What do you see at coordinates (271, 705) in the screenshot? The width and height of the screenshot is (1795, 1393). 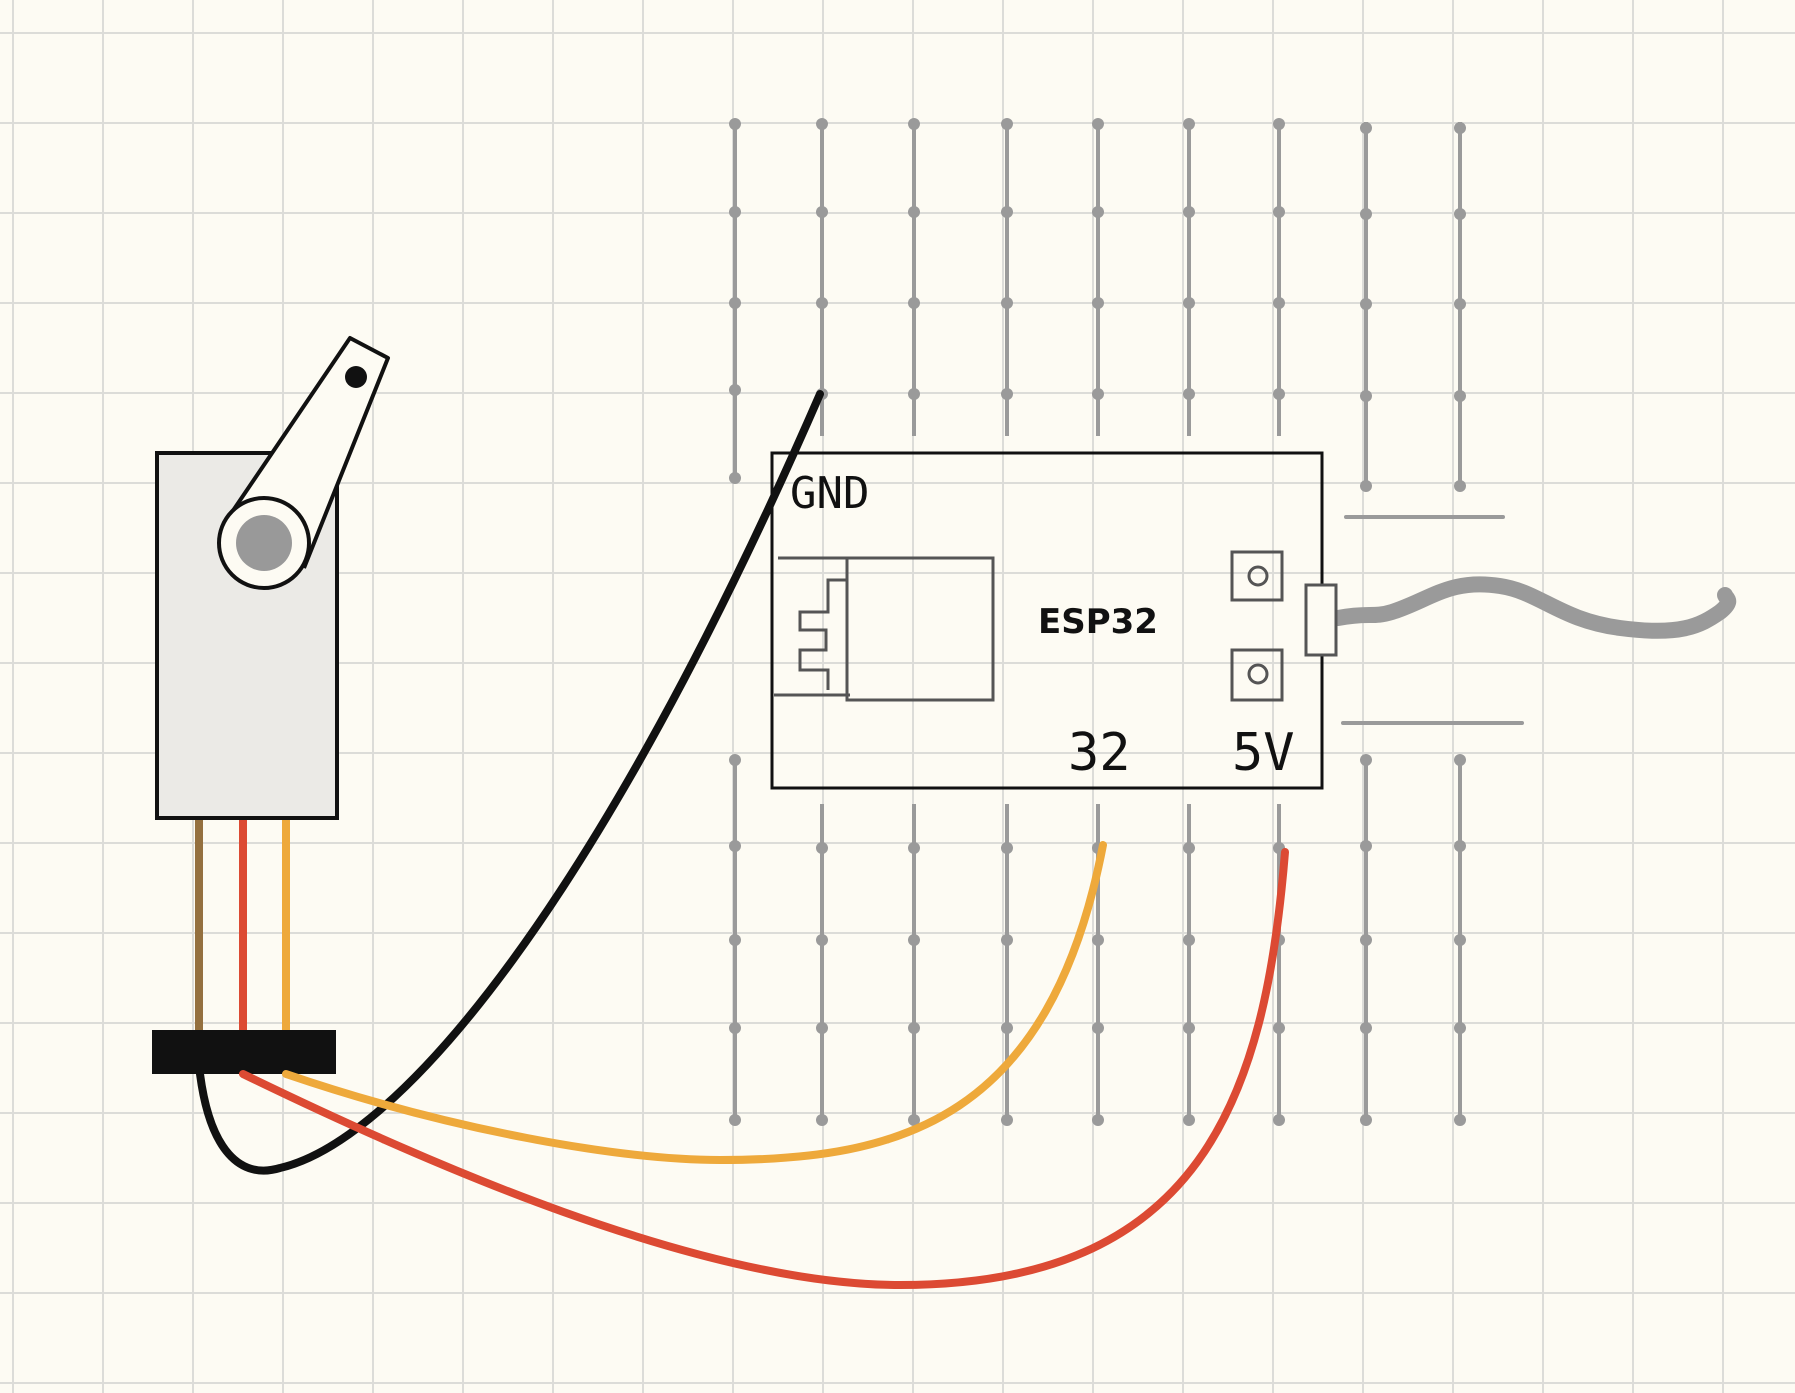 I see `servo-motor-icon` at bounding box center [271, 705].